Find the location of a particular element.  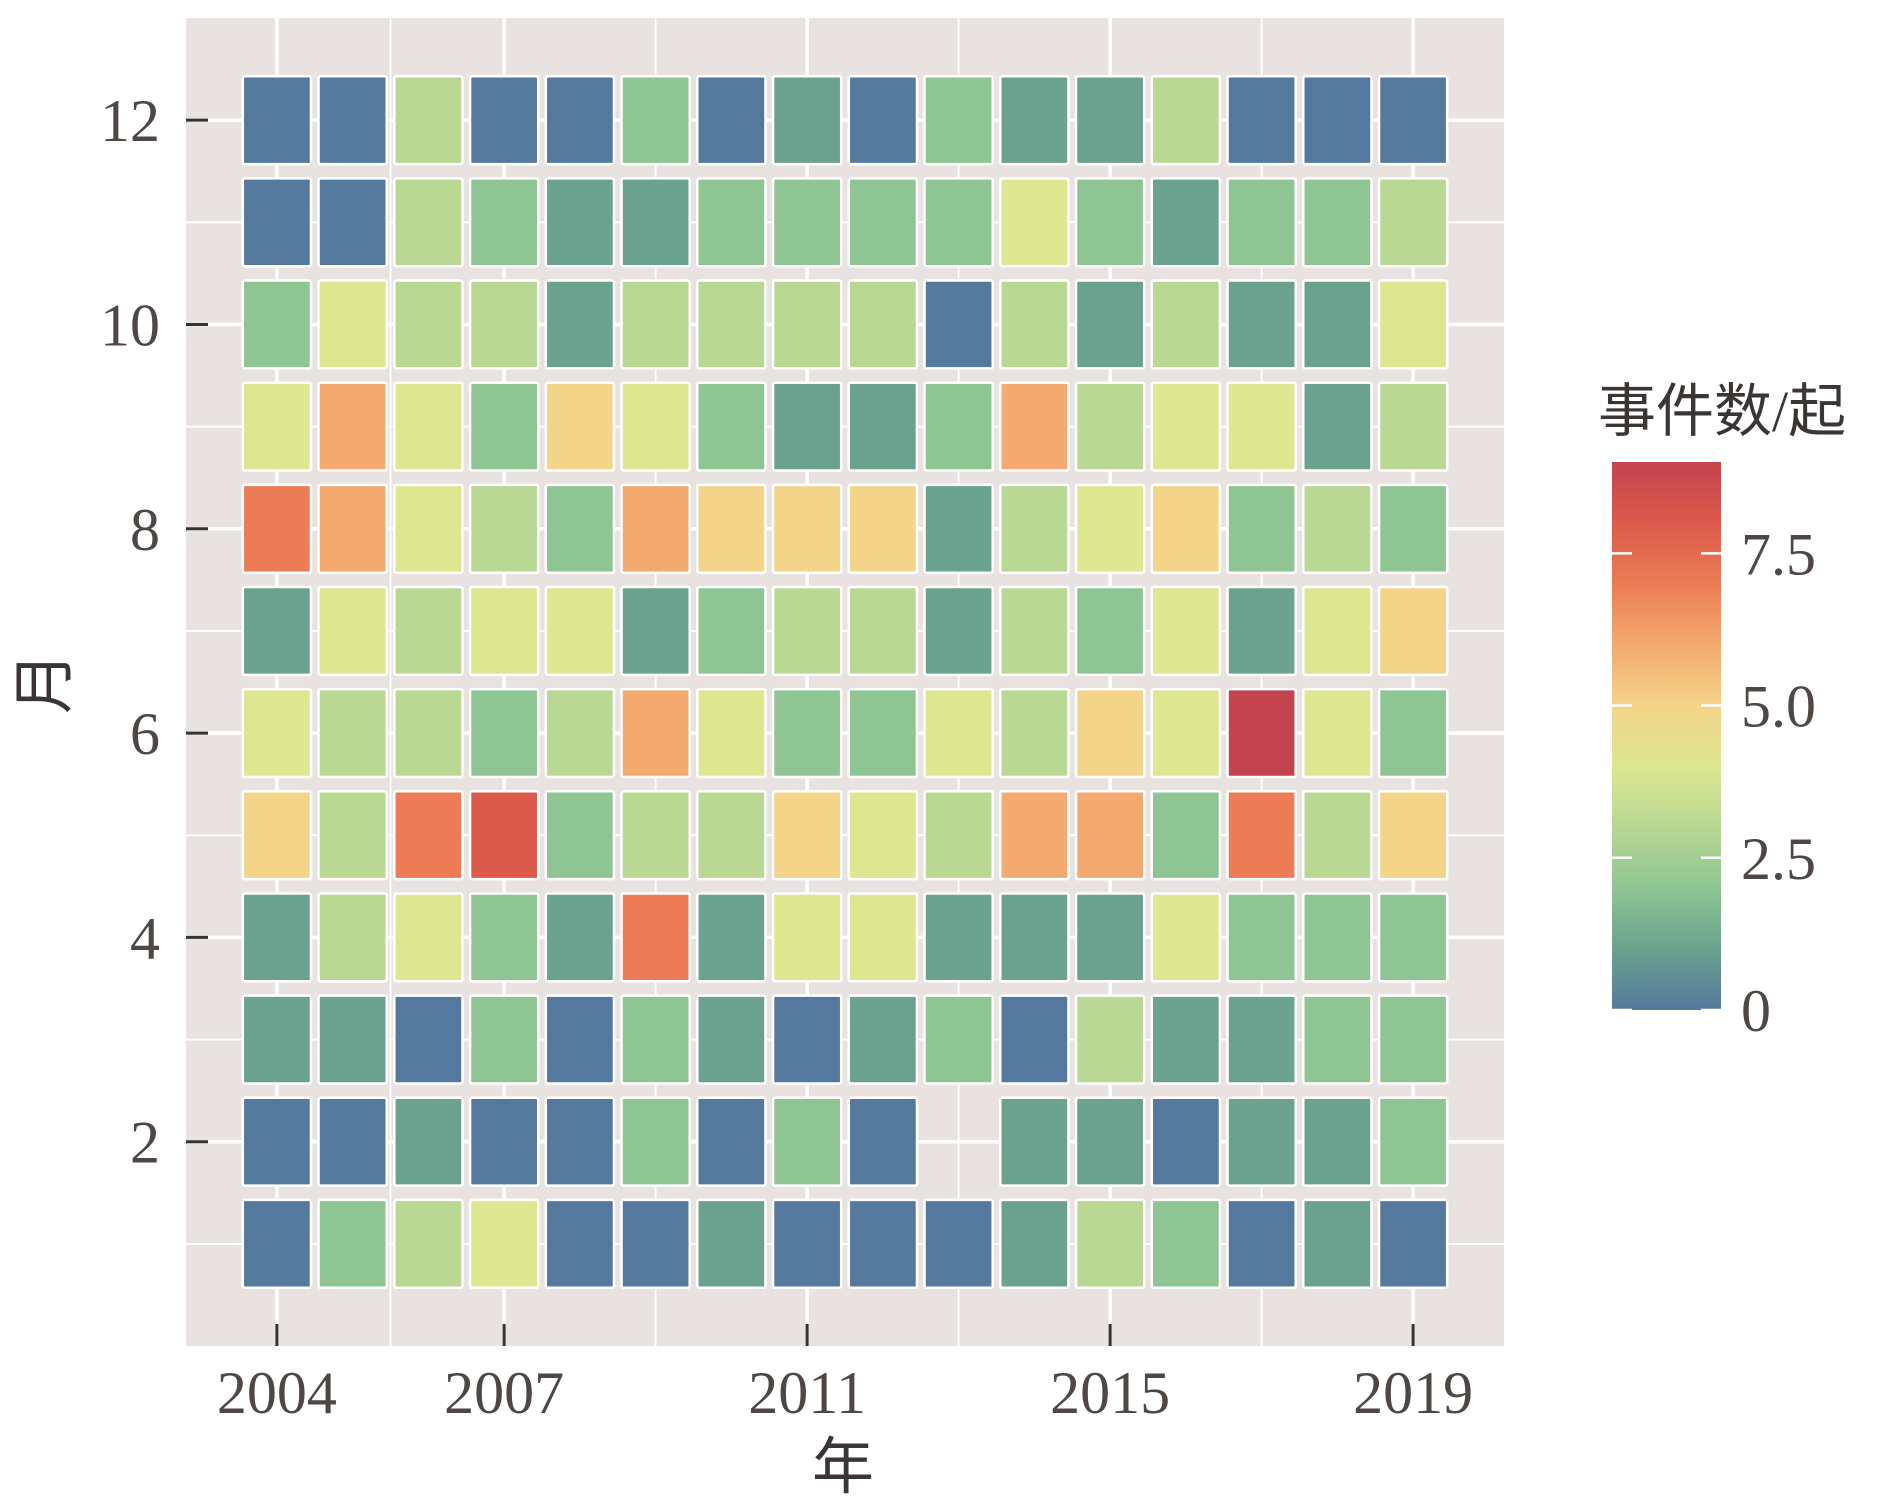

legend-title: 事件数/起 is located at coordinates (1722, 411).